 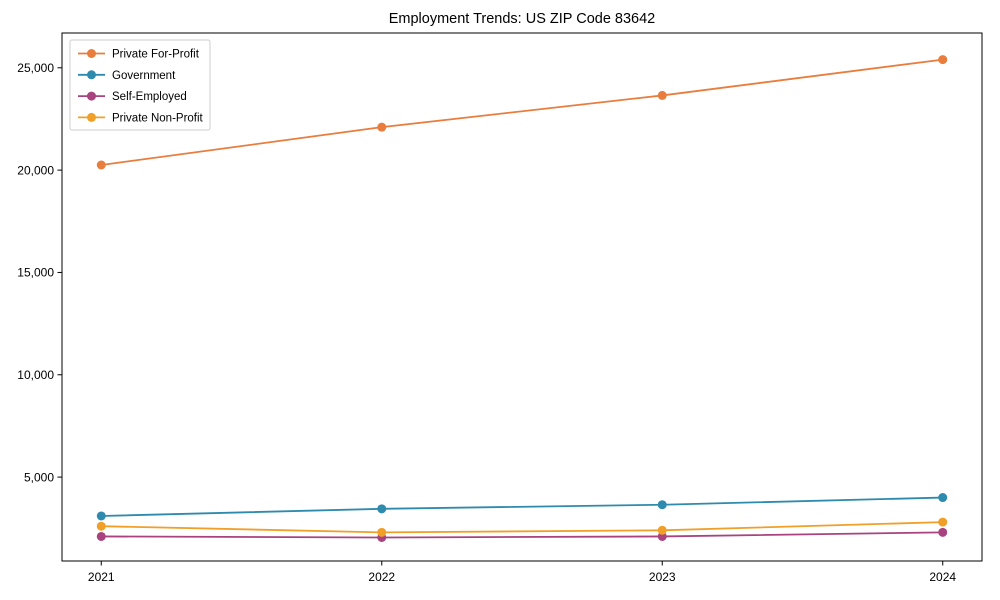 What do you see at coordinates (662, 505) in the screenshot?
I see `data-point-government-2023` at bounding box center [662, 505].